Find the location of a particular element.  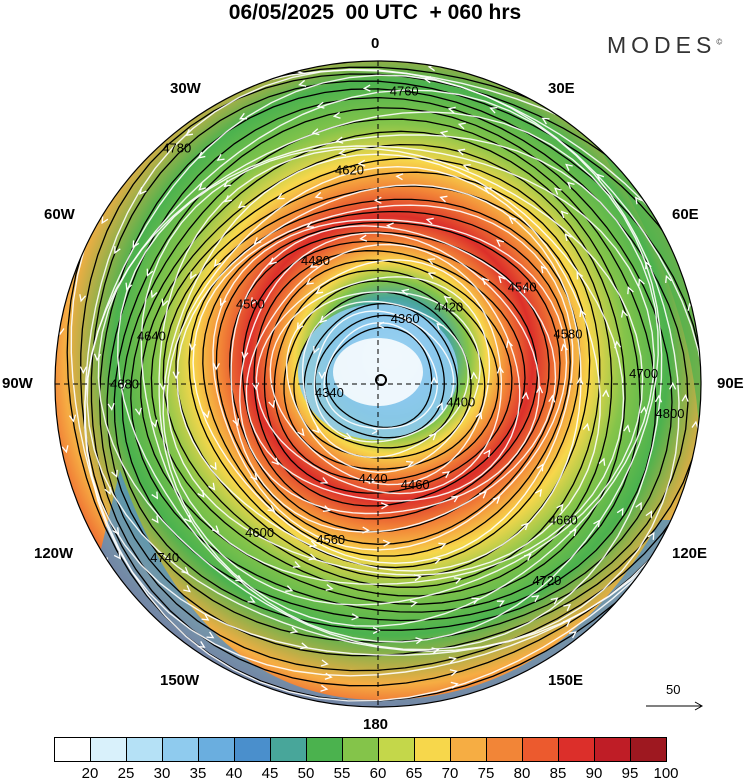

contour-label: 4660 is located at coordinates (563, 519).